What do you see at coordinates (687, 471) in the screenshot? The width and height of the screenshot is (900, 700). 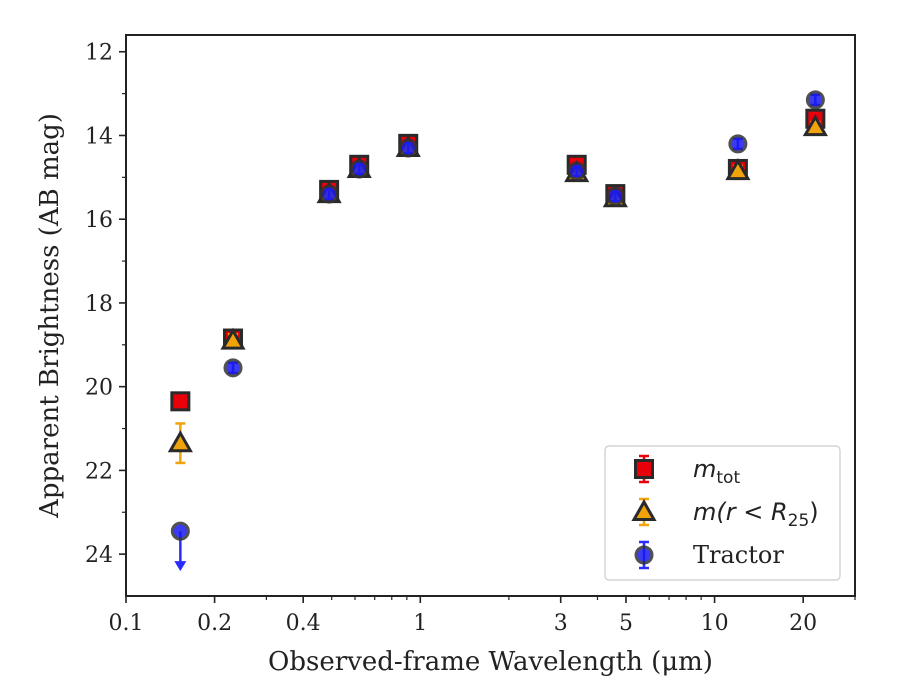 I see `legend-entry: mtot` at bounding box center [687, 471].